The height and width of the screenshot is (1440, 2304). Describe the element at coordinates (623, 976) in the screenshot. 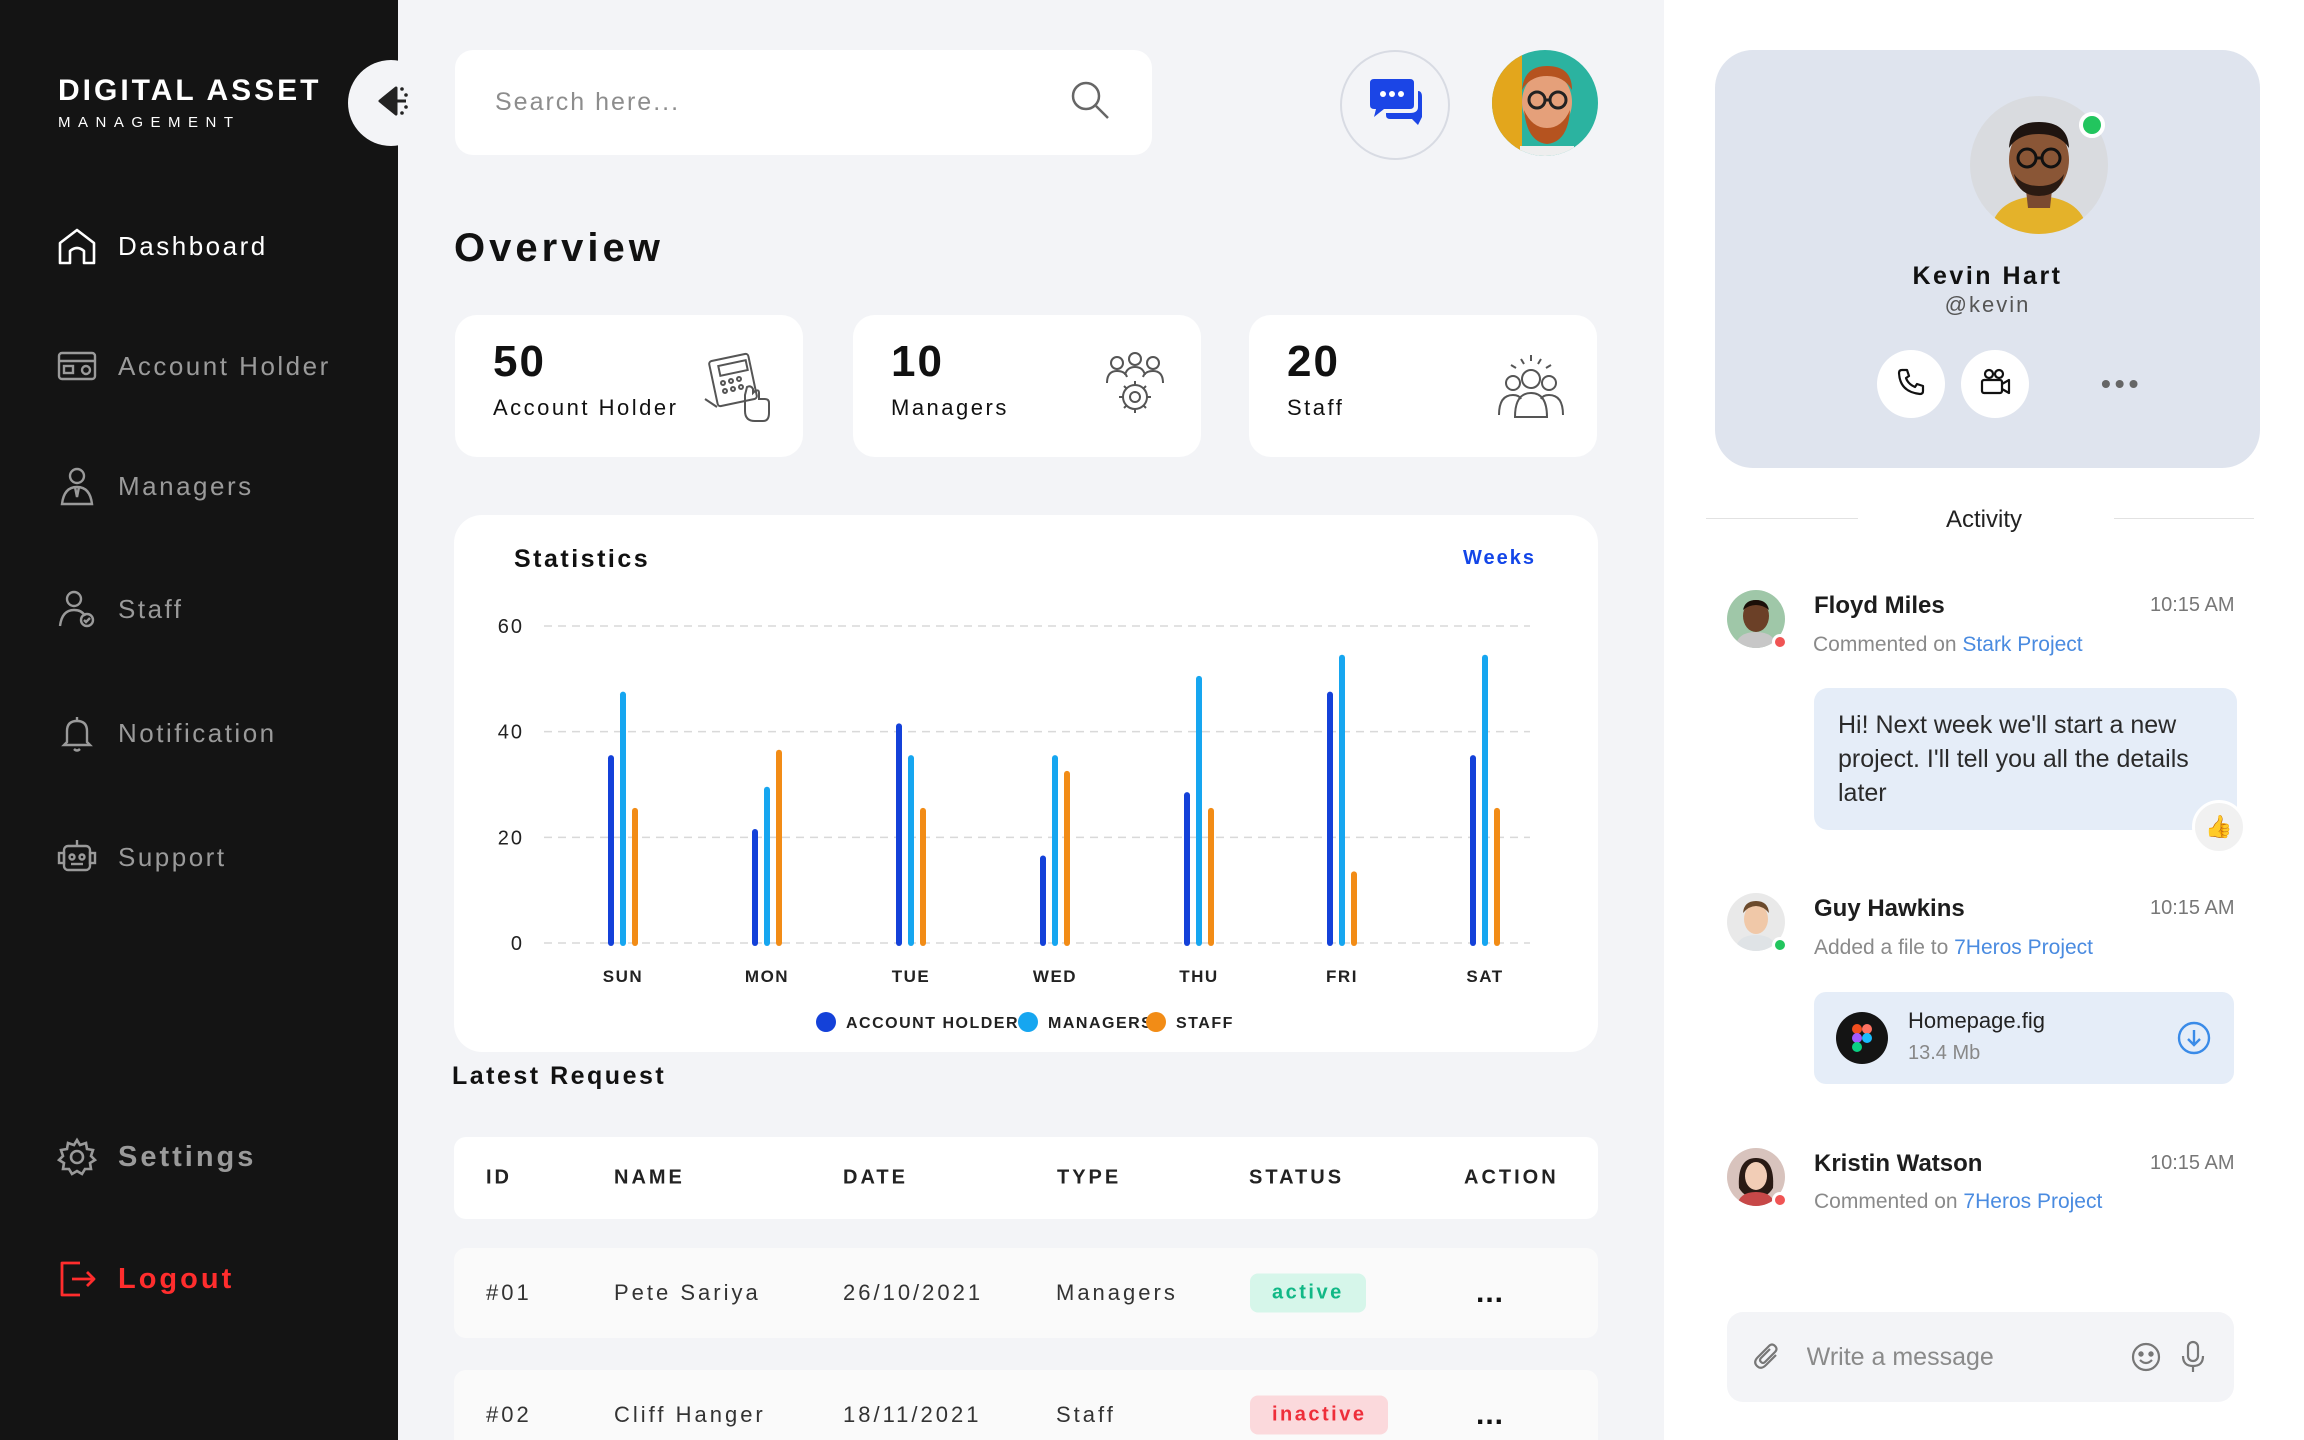

I see `x-tick-label: SUN` at that location.